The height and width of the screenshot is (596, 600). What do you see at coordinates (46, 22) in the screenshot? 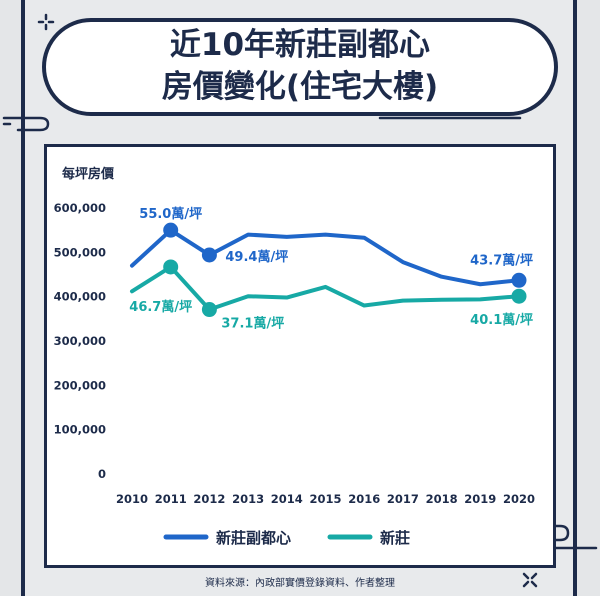
I see `sparkle-top-left-icon` at bounding box center [46, 22].